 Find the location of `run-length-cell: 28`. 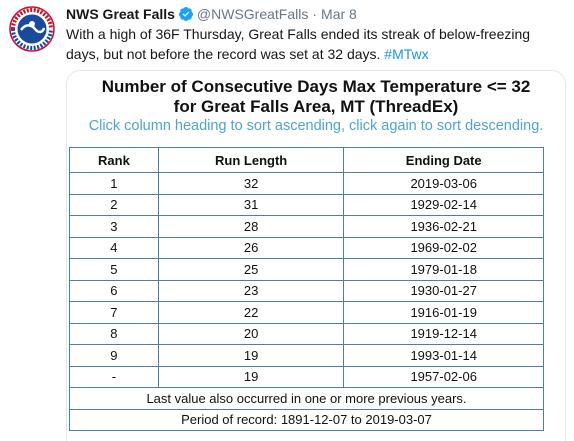

run-length-cell: 28 is located at coordinates (251, 226).